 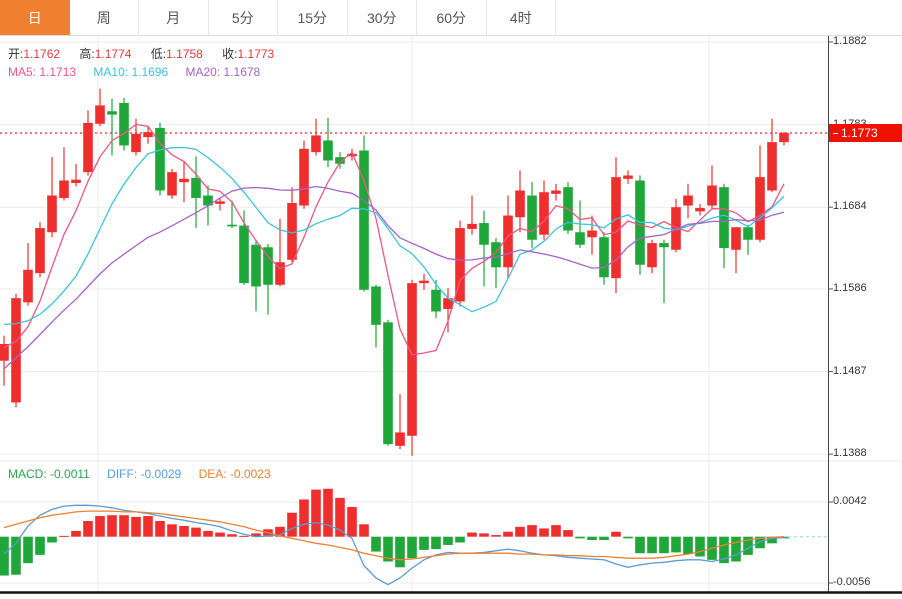 I want to click on tab-month: 月, so click(x=174, y=17).